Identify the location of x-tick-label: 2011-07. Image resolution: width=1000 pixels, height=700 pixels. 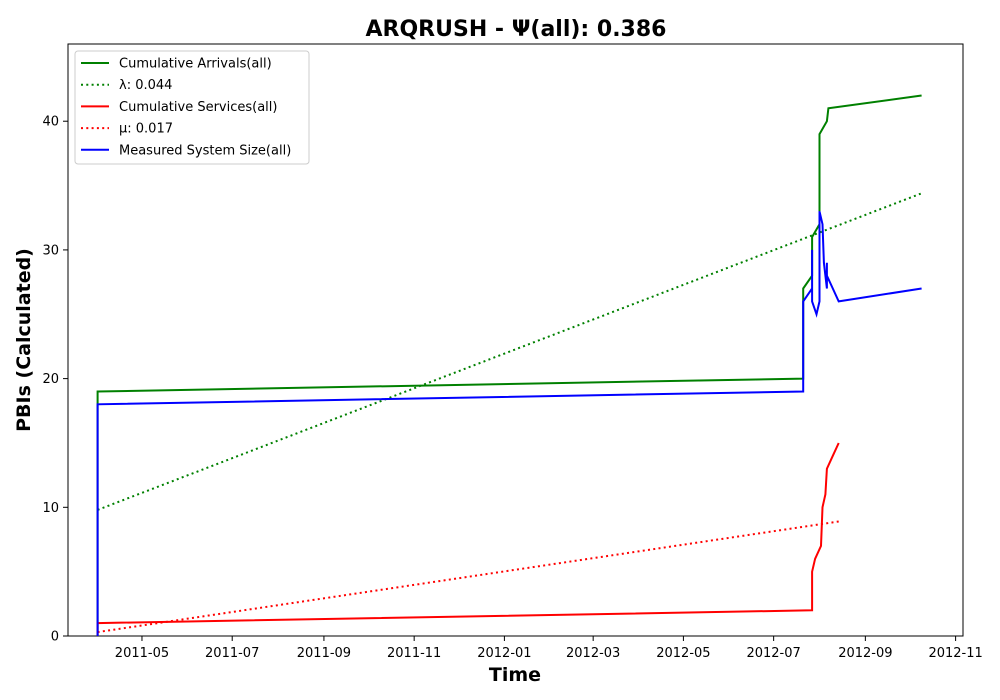
(232, 653).